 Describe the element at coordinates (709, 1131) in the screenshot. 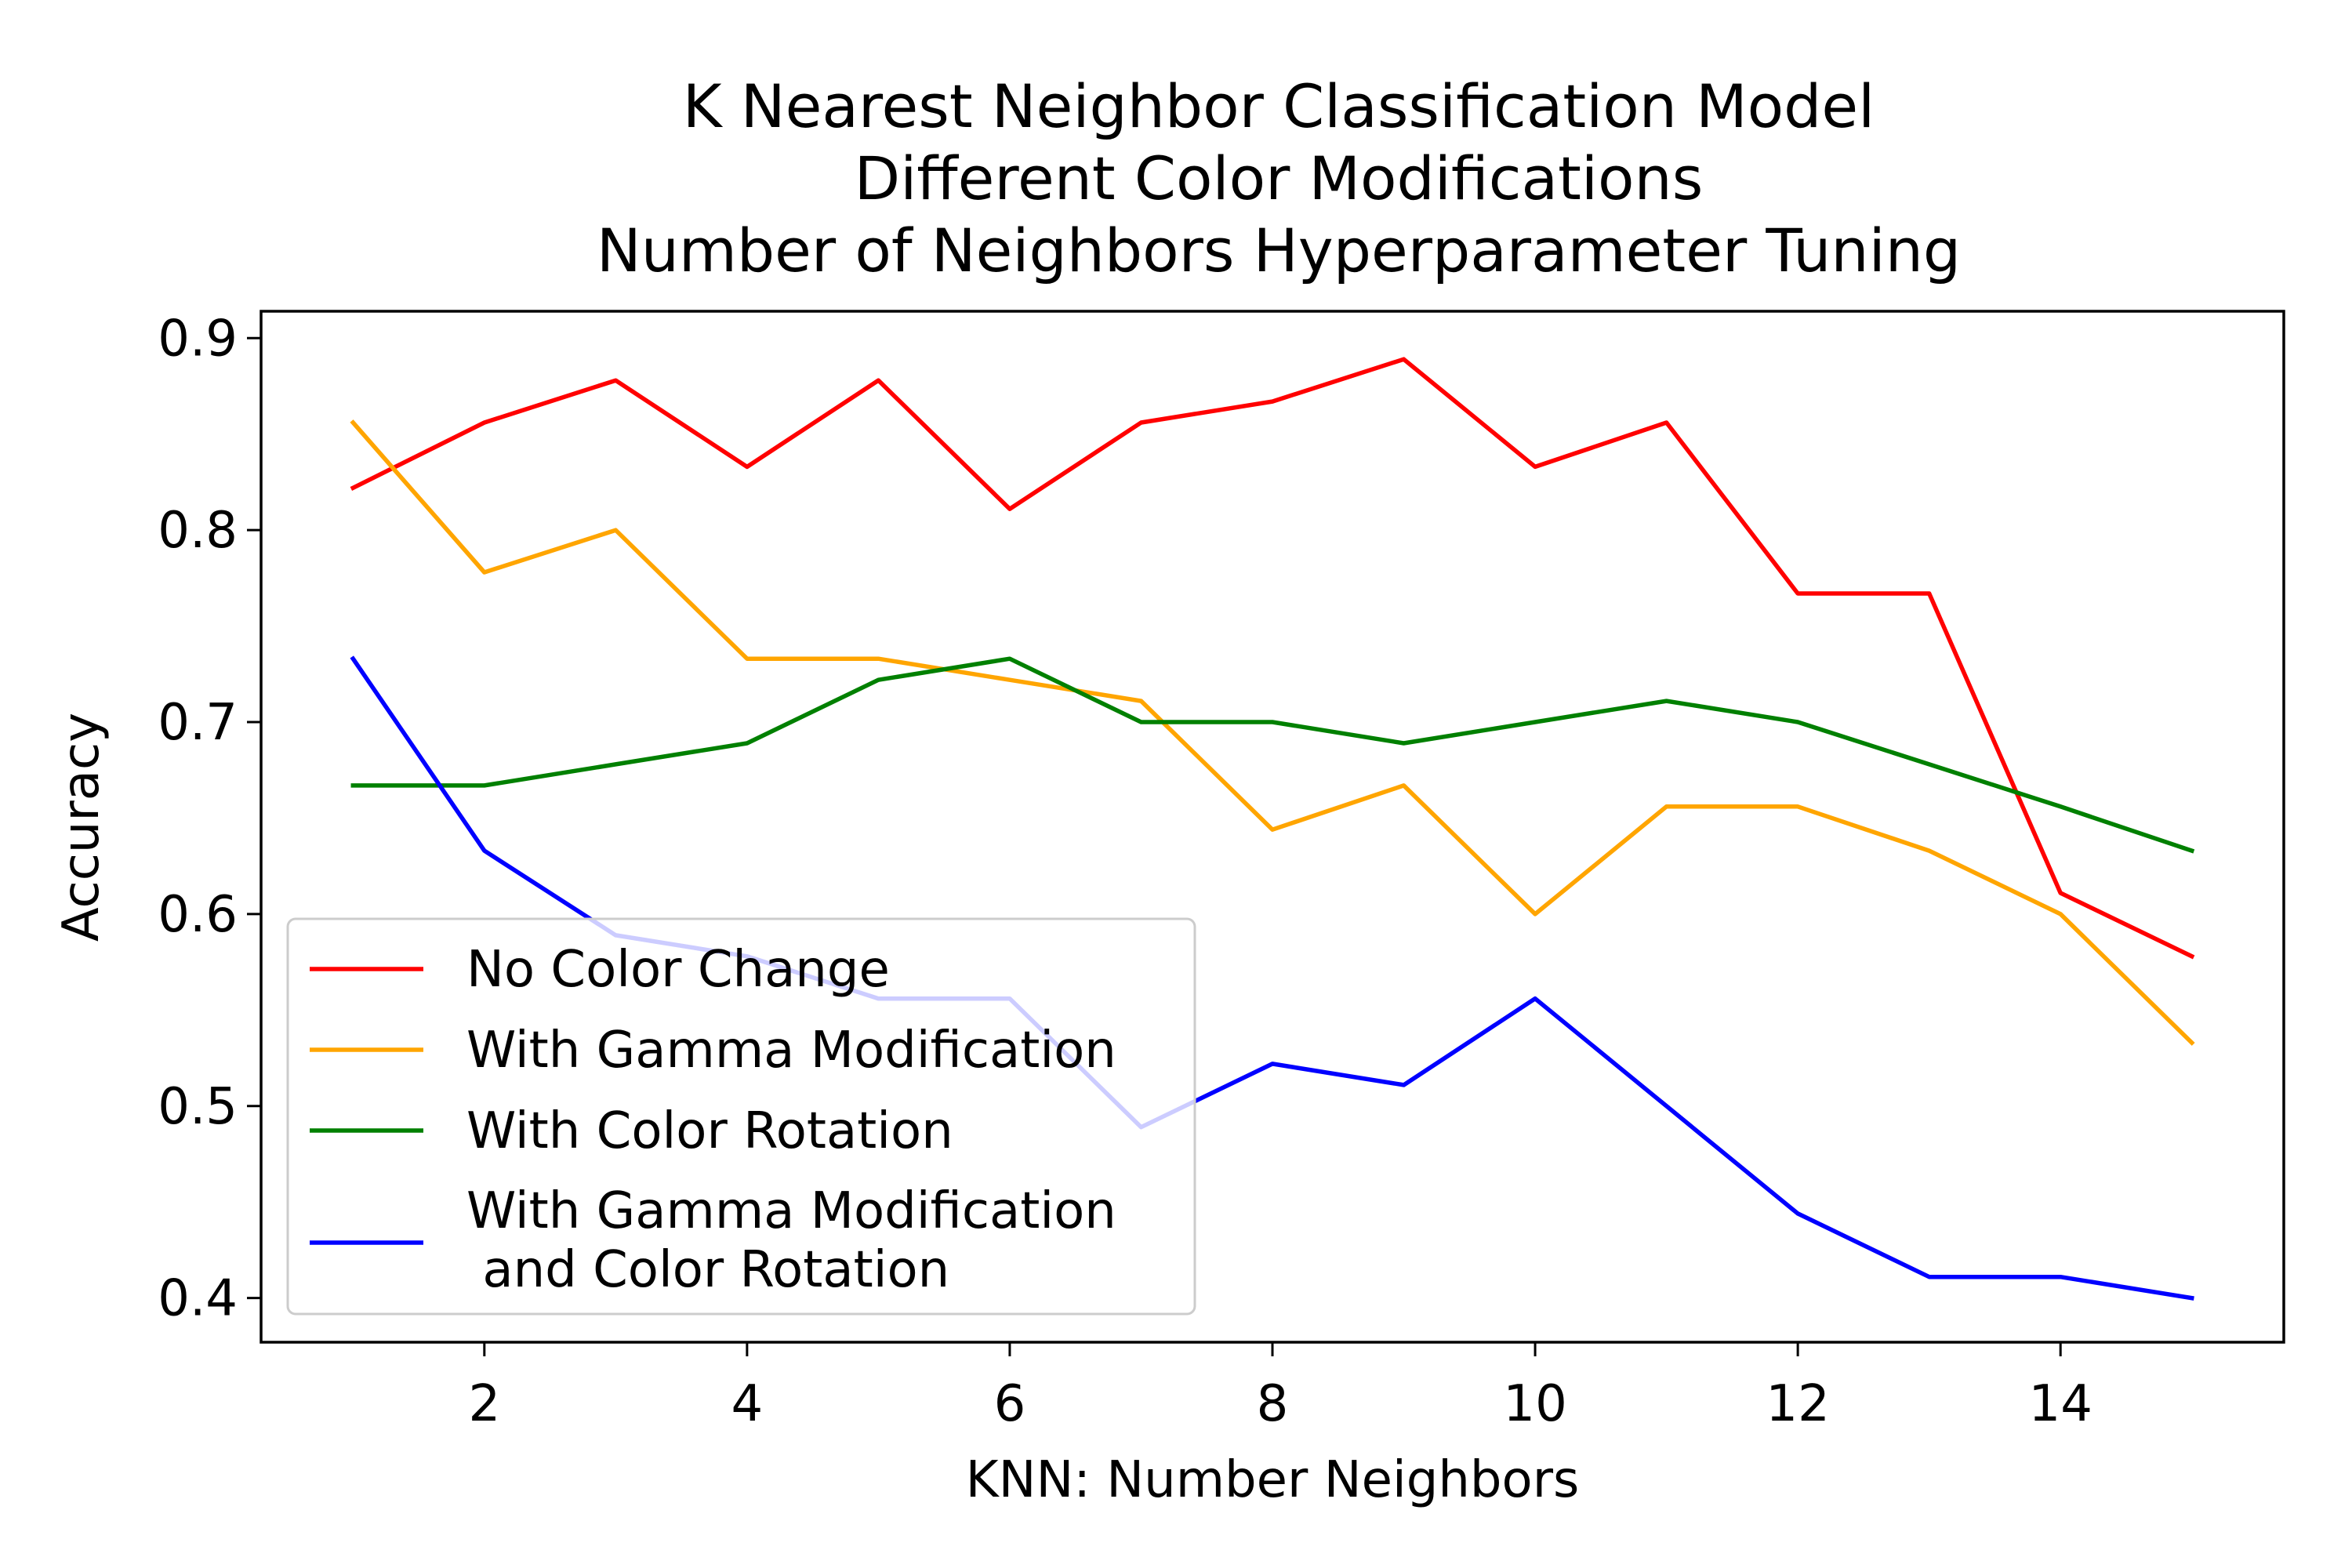

I see `legend-label-3: With Color Rotation` at that location.